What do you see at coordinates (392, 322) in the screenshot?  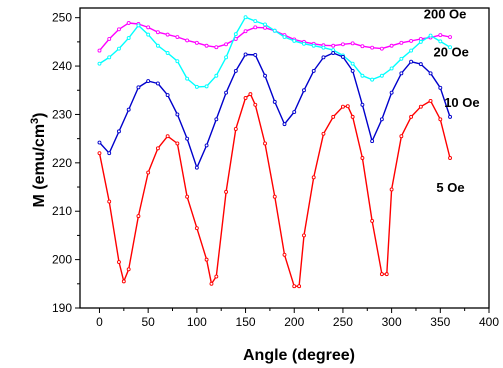 I see `x-tick-label: 300` at bounding box center [392, 322].